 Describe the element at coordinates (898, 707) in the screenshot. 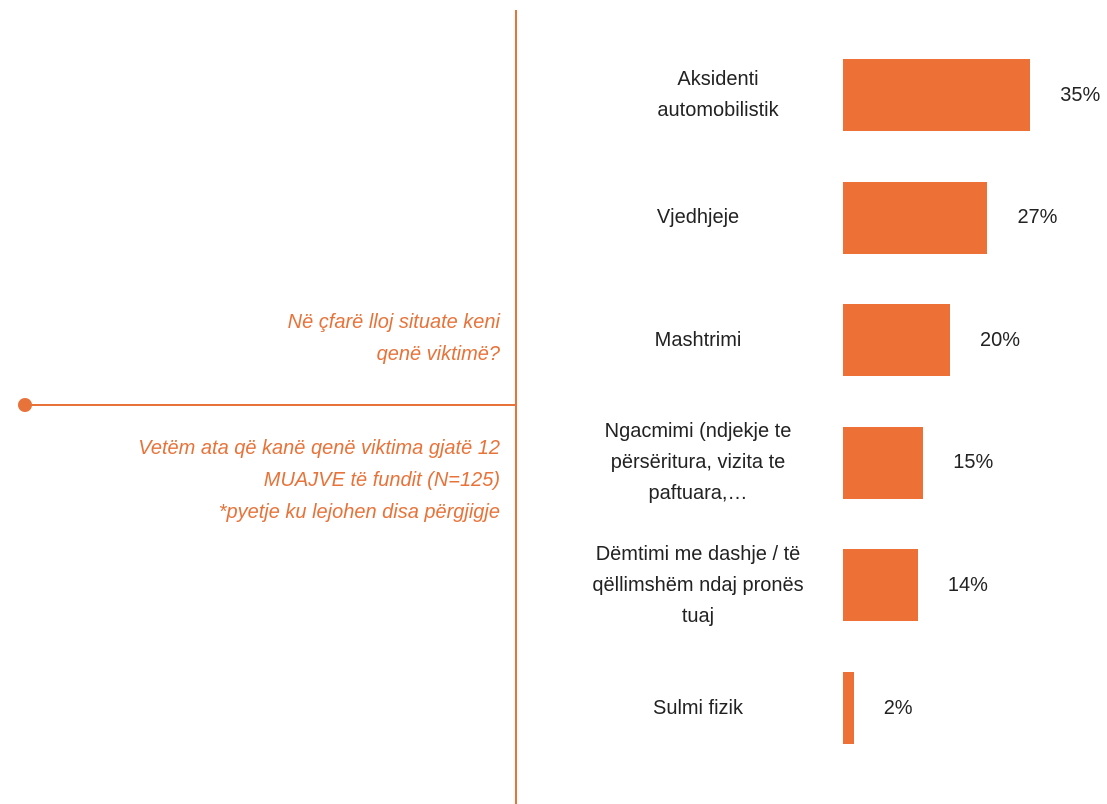

I see `value-label: 2%` at that location.